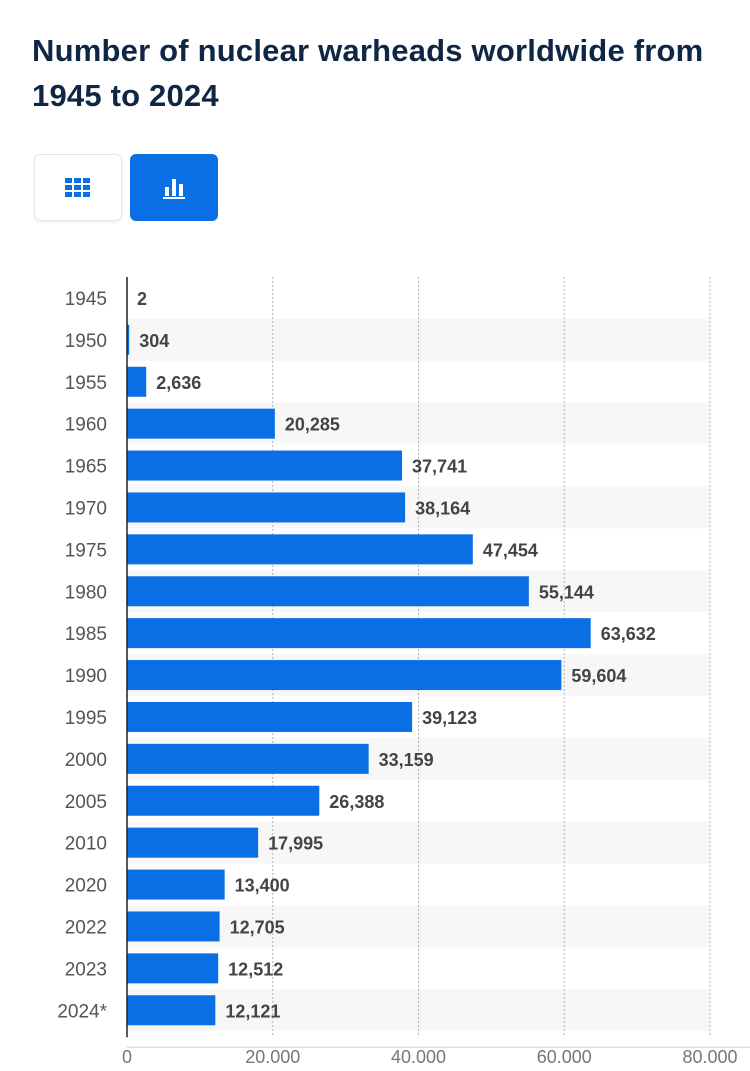  I want to click on category-label: 1990, so click(86, 676).